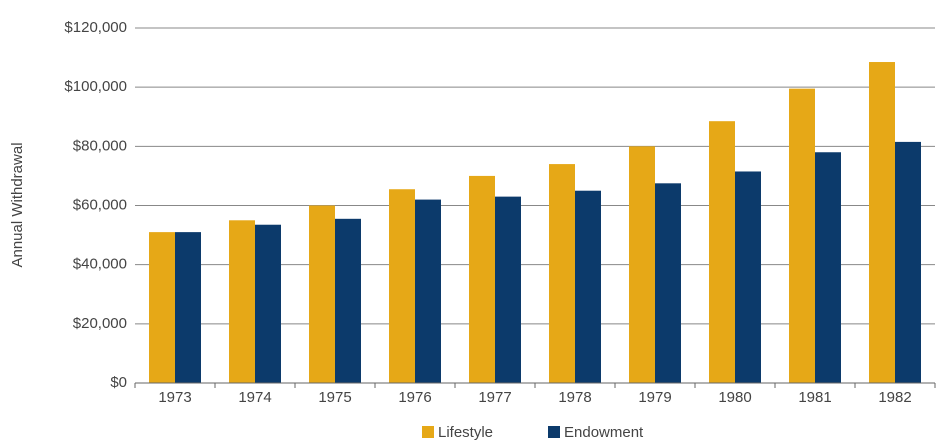 Image resolution: width=950 pixels, height=443 pixels. I want to click on y-tick-label: $0, so click(118, 382).